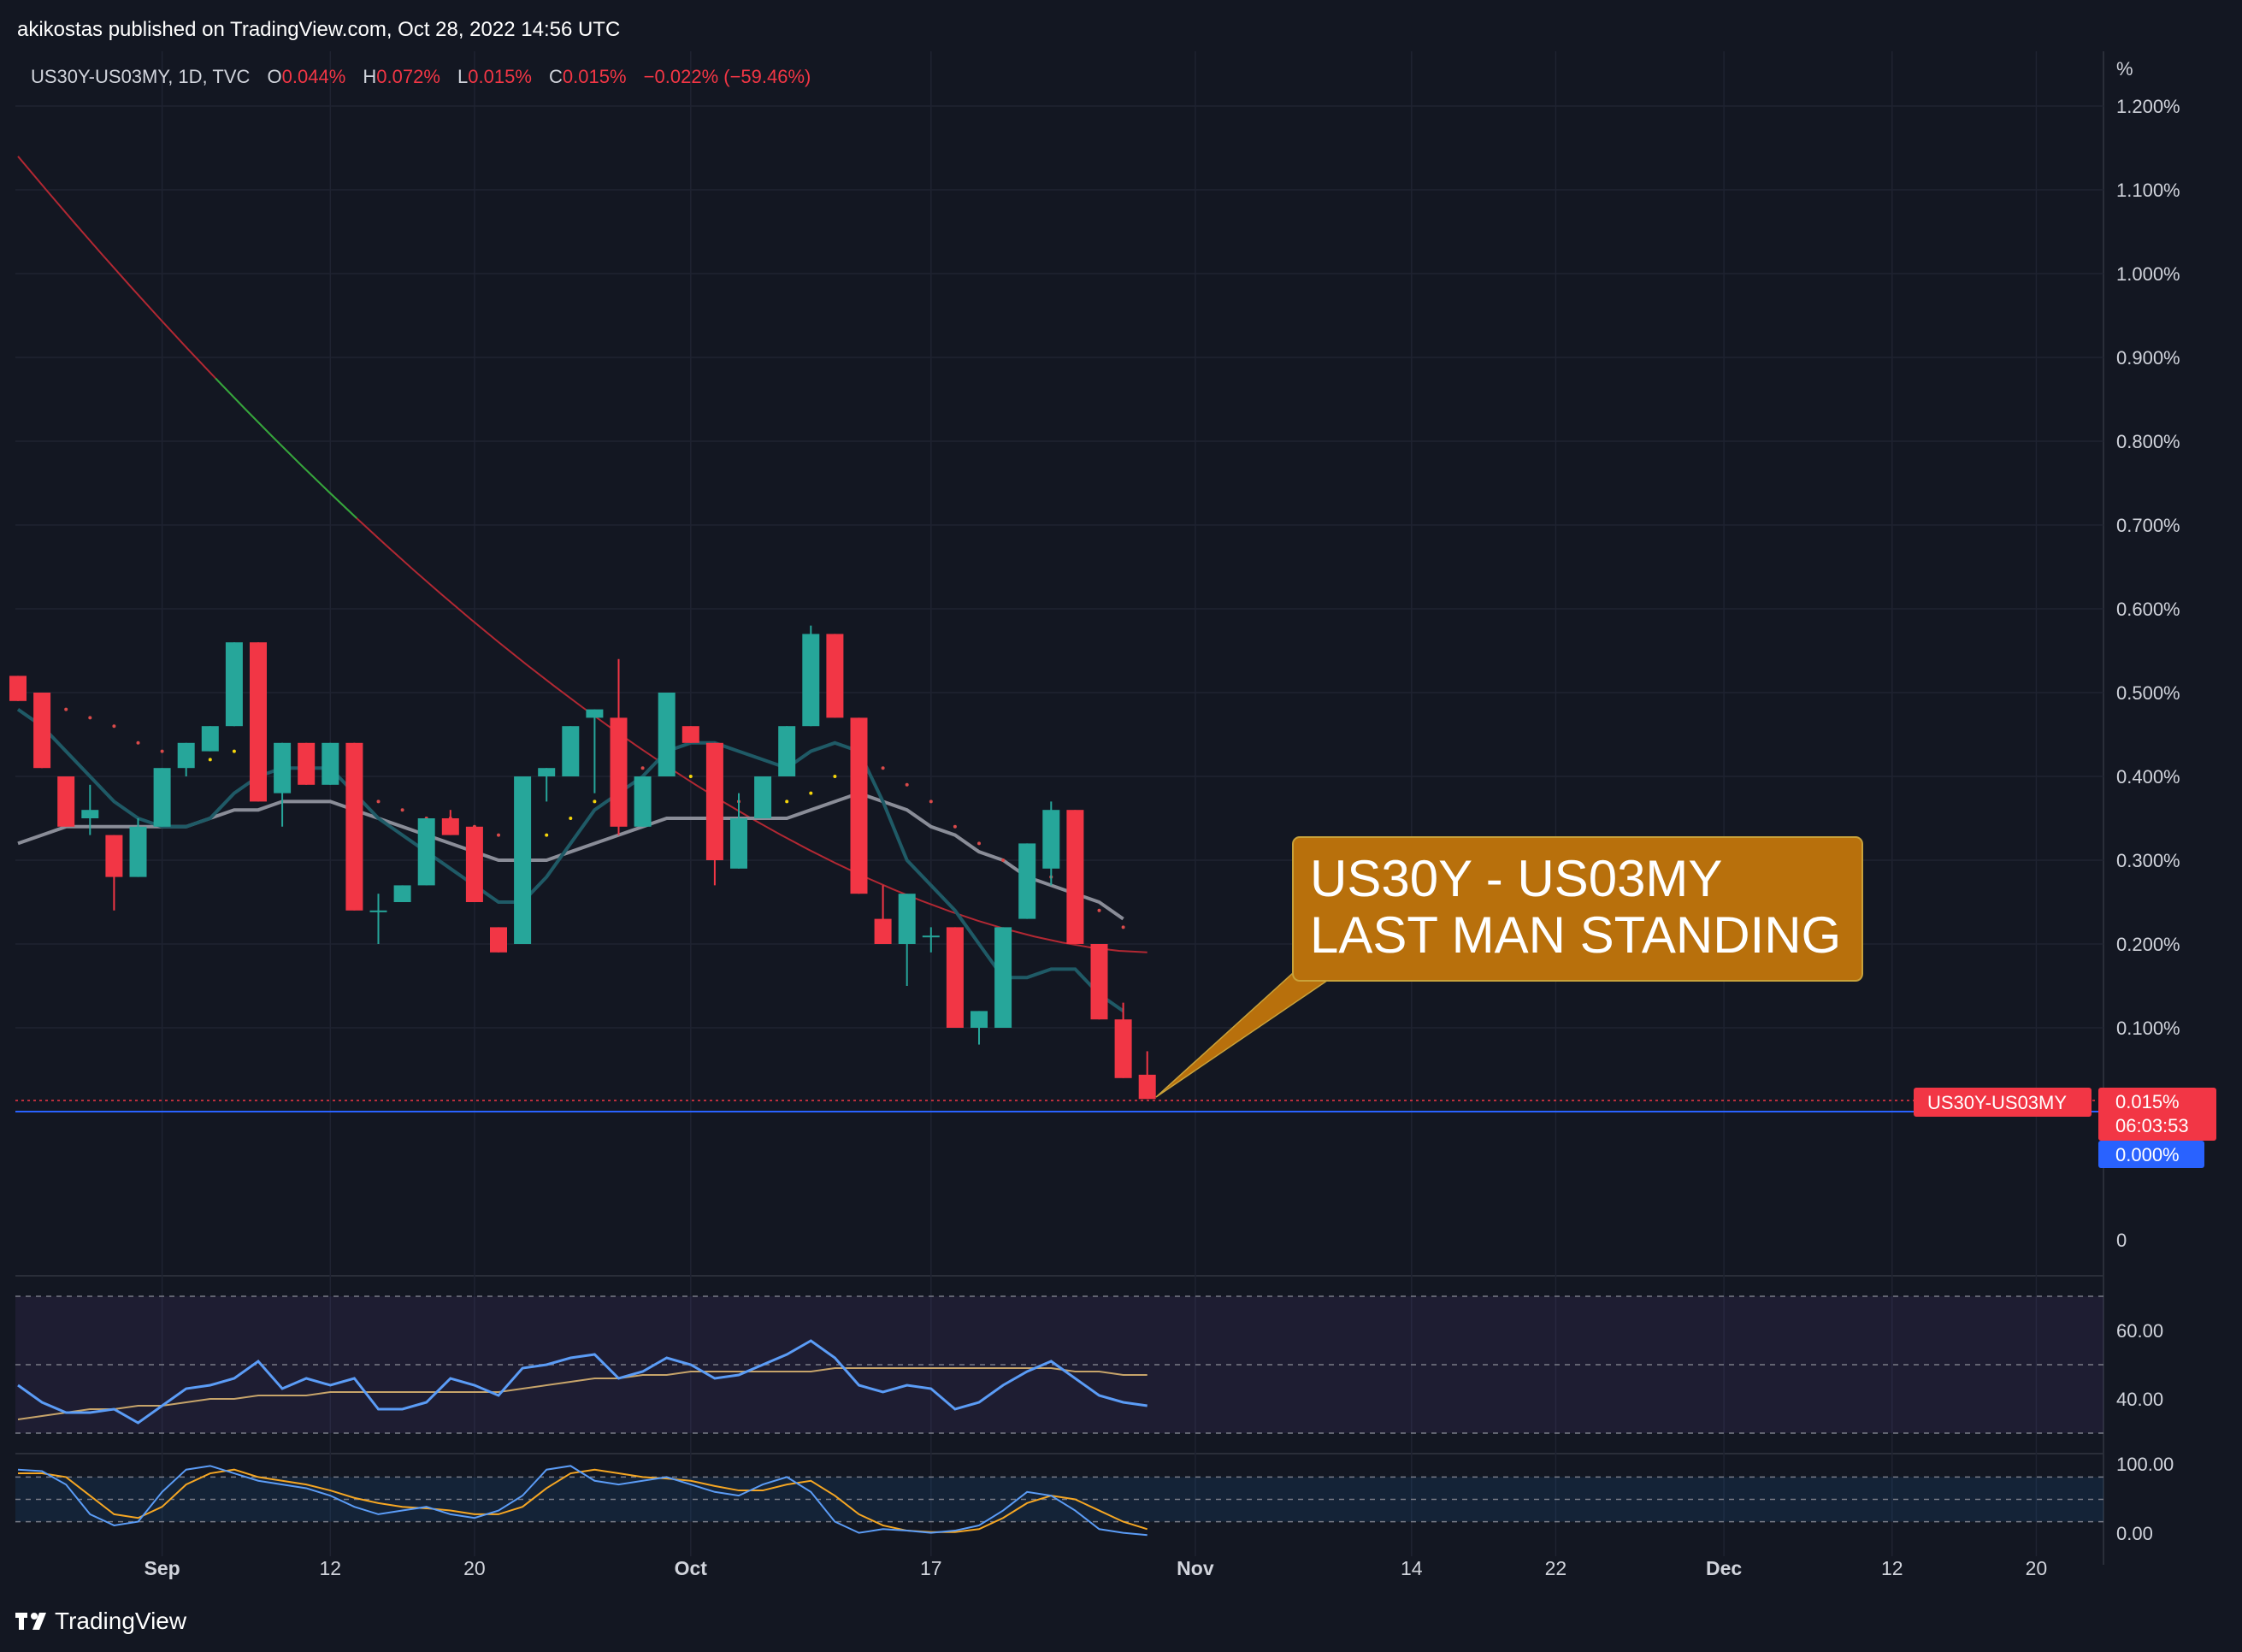 Image resolution: width=2242 pixels, height=1652 pixels. I want to click on stochastic-pane, so click(1059, 1501).